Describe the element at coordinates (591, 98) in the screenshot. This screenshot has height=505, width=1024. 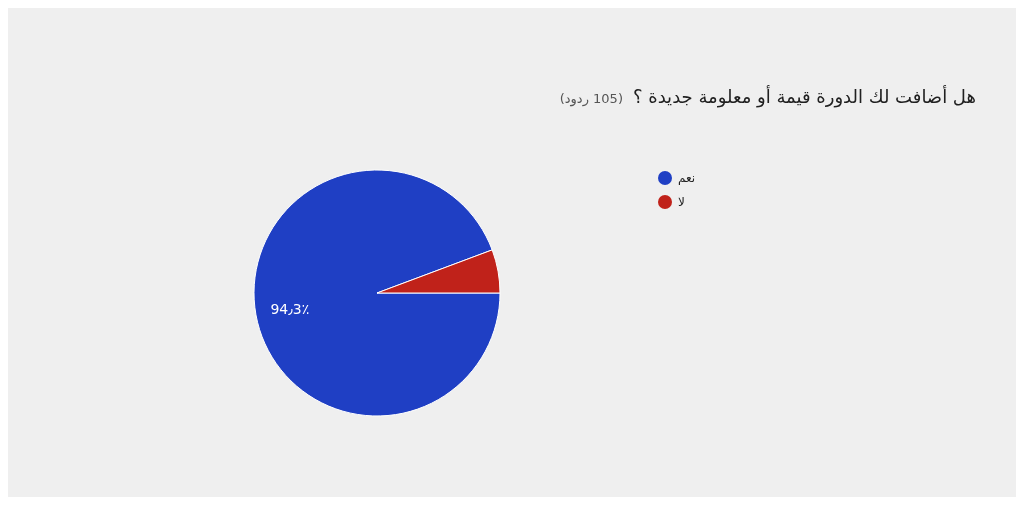
I see `chart-subtitle: (105 ردود)` at that location.